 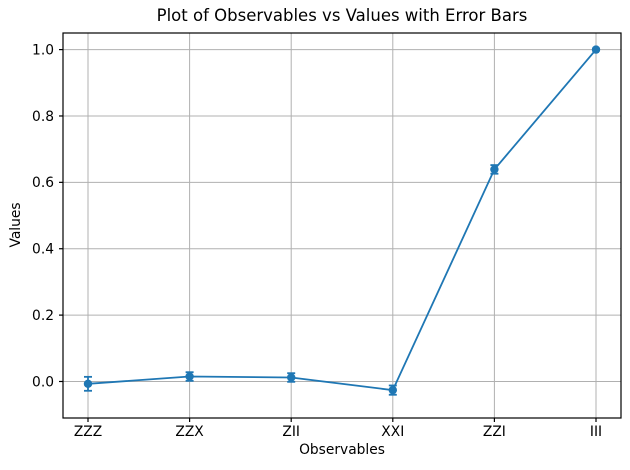 I want to click on x-tick-label: ZII, so click(x=291, y=432).